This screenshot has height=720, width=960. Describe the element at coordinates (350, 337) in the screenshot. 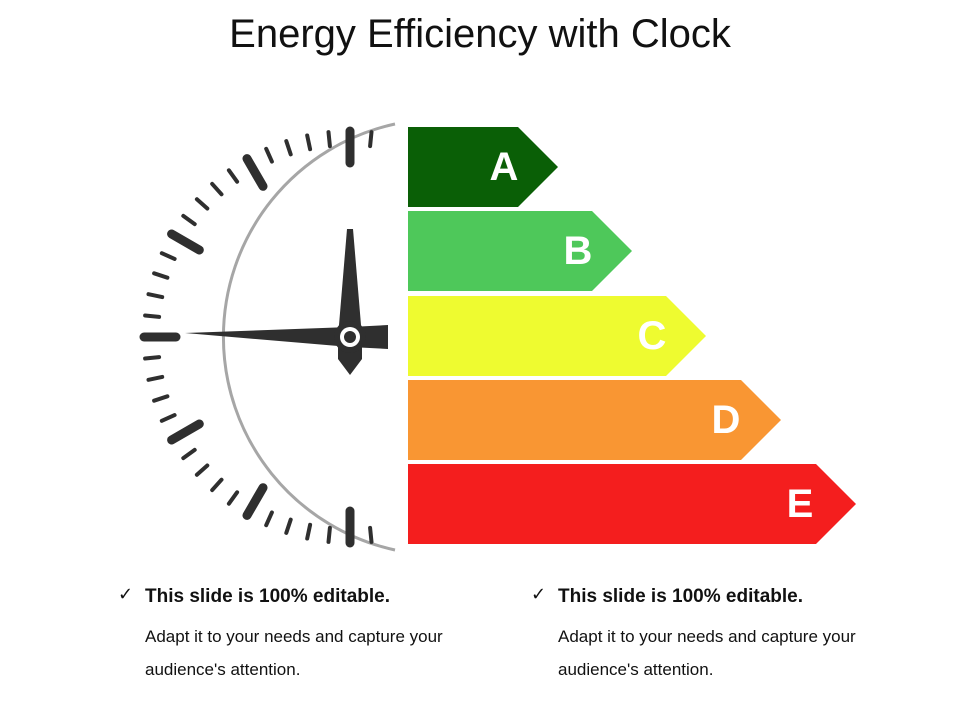

I see `clock-hub-center` at that location.